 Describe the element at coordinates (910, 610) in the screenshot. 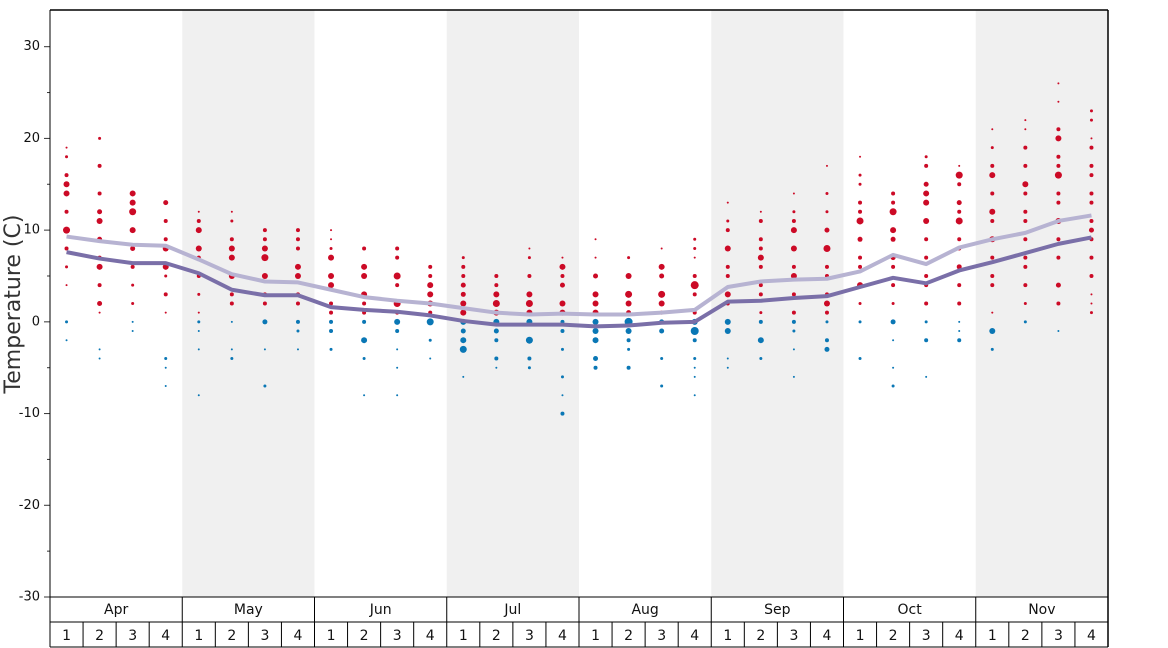

I see `month-label: Oct` at that location.